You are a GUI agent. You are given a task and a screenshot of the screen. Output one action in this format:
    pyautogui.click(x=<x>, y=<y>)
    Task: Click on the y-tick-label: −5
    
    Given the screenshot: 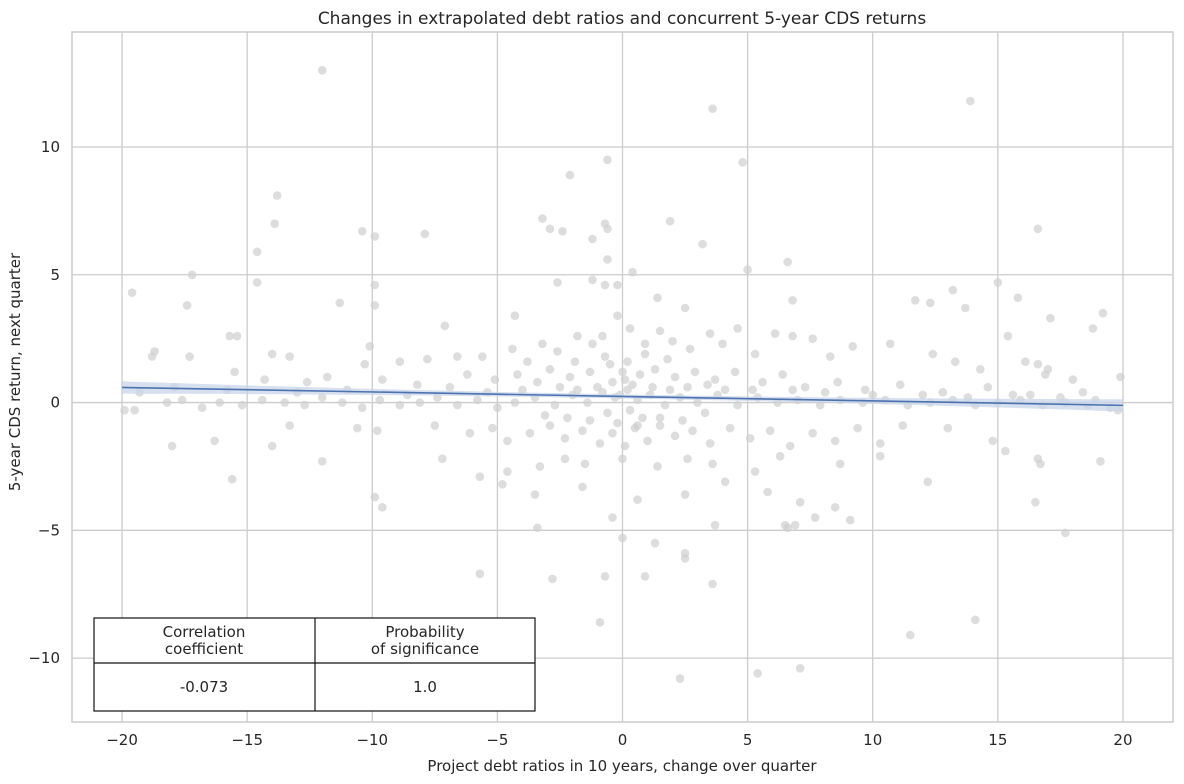 What is the action you would take?
    pyautogui.click(x=49, y=530)
    